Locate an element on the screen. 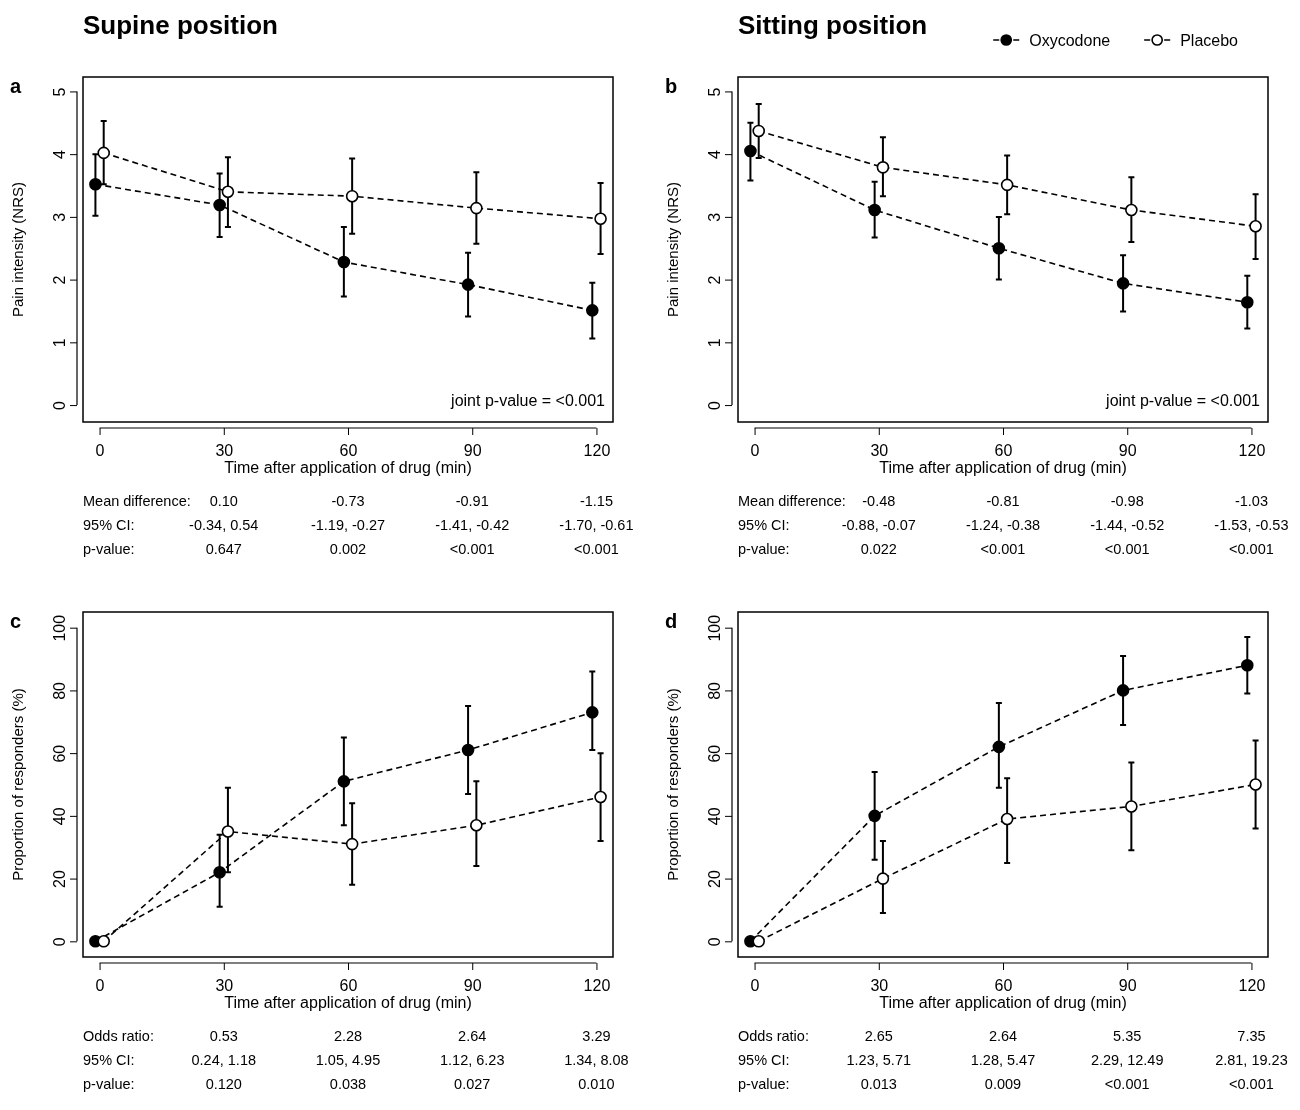 The width and height of the screenshot is (1300, 1110). y-tick-label: 40 is located at coordinates (59, 816).